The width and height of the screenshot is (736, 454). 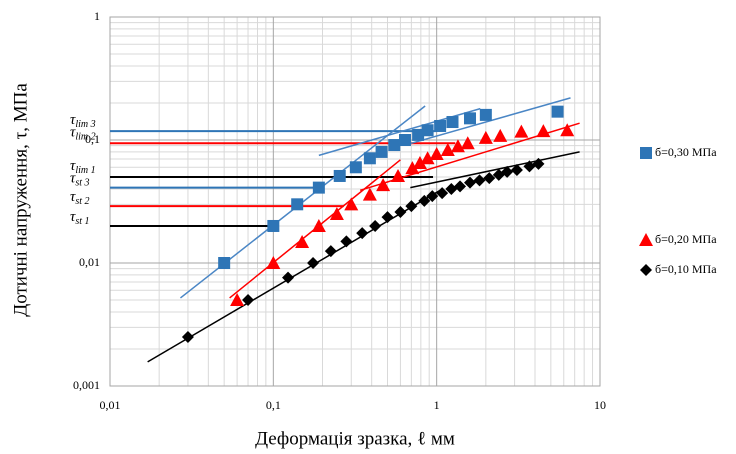 What do you see at coordinates (273, 405) in the screenshot?
I see `x-tick-label: 0,1` at bounding box center [273, 405].